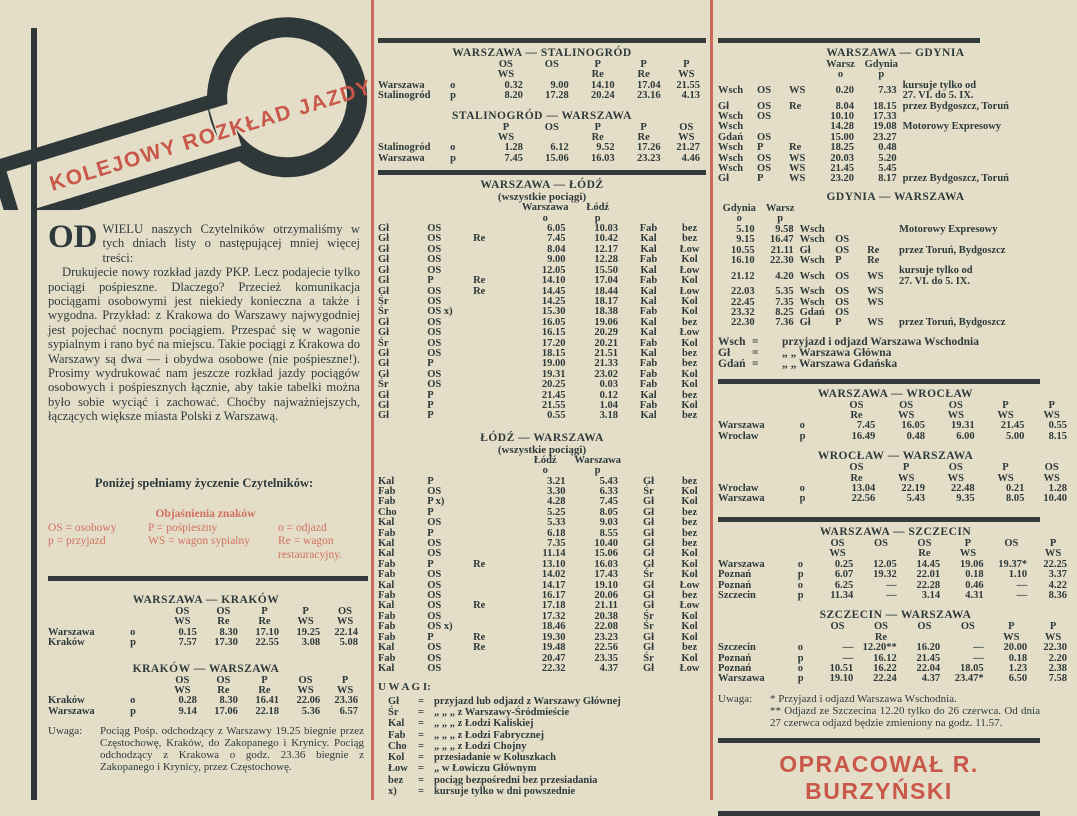 This screenshot has width=1077, height=816. Describe the element at coordinates (542, 395) in the screenshot. I see `table-row: Gł P 21.45 0.12 Kal bez` at that location.